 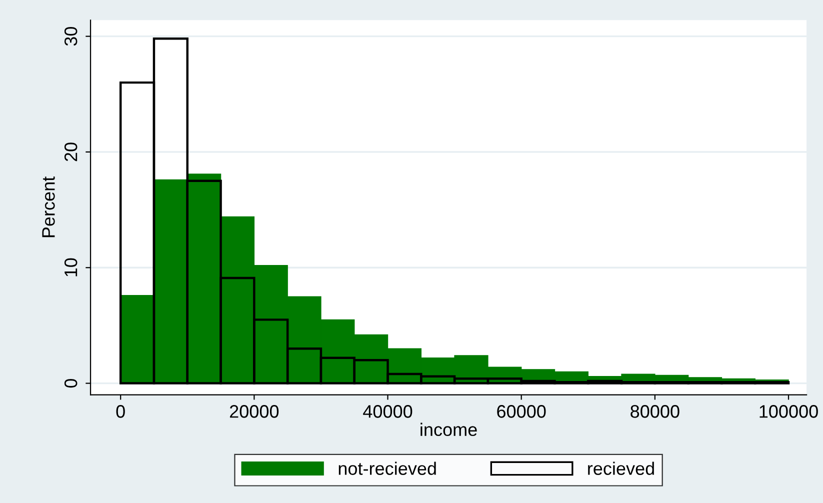 What do you see at coordinates (448, 429) in the screenshot?
I see `x-axis-title: income` at bounding box center [448, 429].